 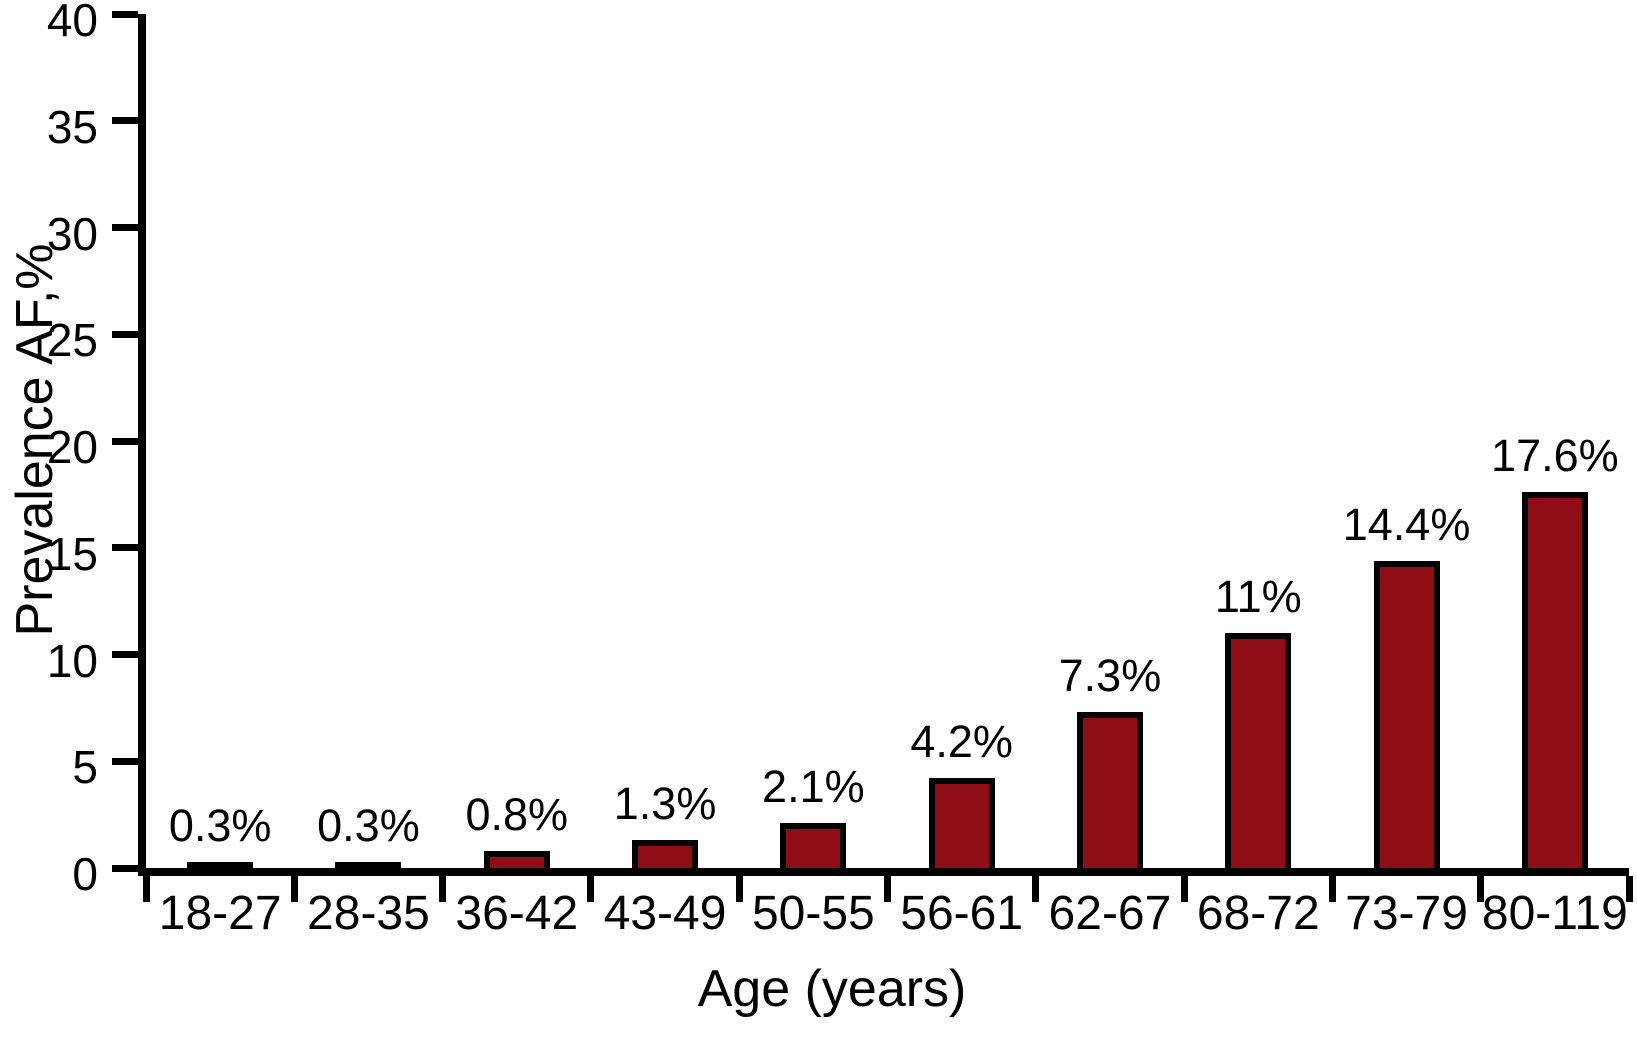 What do you see at coordinates (665, 804) in the screenshot?
I see `bar-value-label: 1.3%` at bounding box center [665, 804].